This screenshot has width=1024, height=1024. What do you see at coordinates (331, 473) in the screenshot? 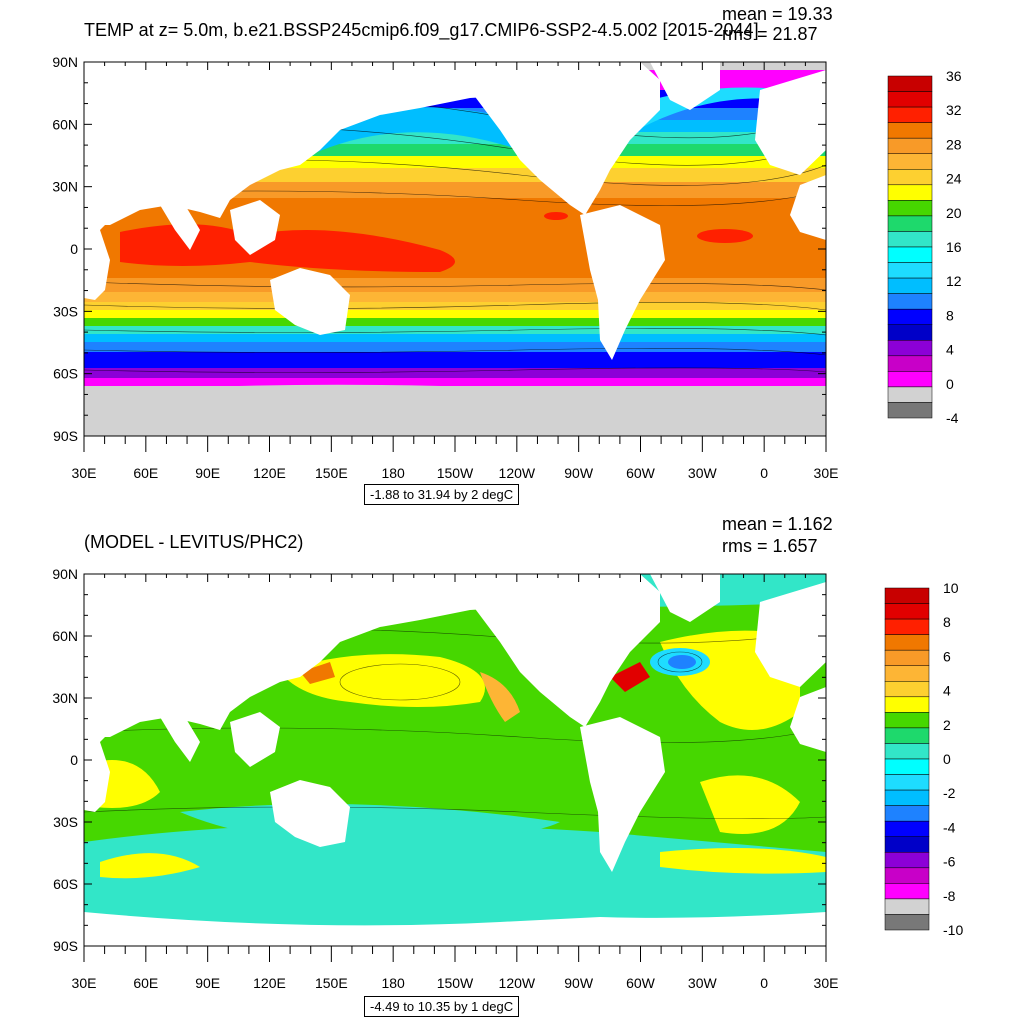
I see `longitude-label: 150E` at bounding box center [331, 473].